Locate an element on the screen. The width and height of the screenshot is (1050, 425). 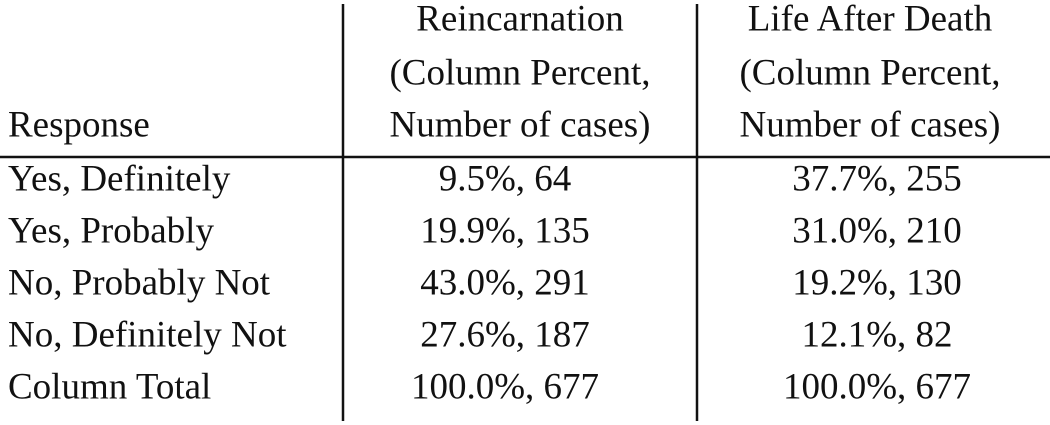
cell: 31.0%, 210 is located at coordinates (877, 230).